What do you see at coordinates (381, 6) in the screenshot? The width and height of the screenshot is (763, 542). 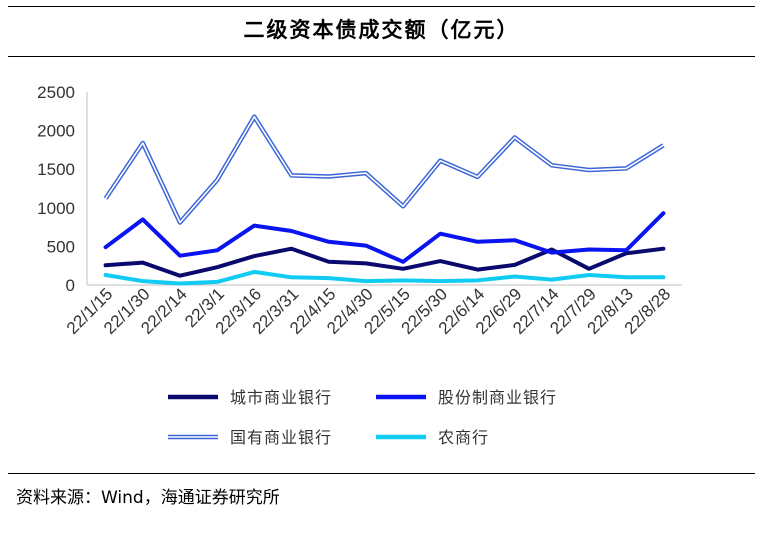 I see `top-rule` at bounding box center [381, 6].